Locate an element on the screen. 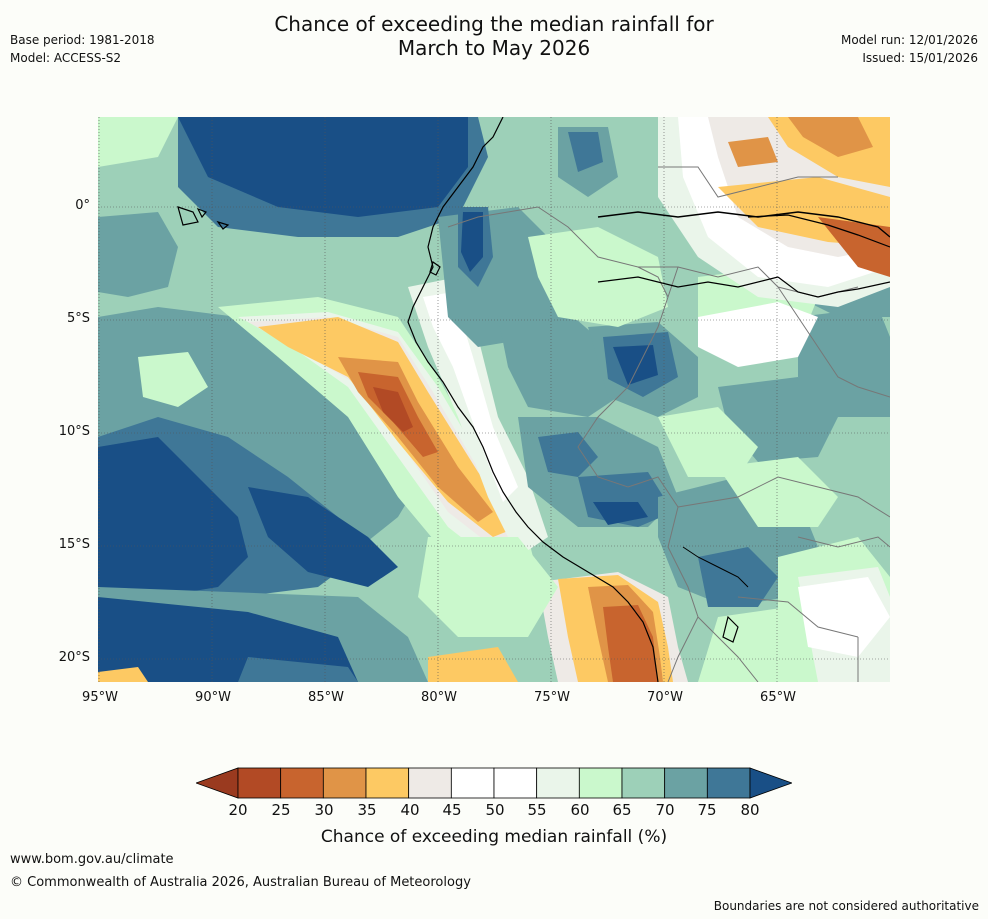 The image size is (988, 919). footer-url: www.bom.gov.au/climate is located at coordinates (92, 859).